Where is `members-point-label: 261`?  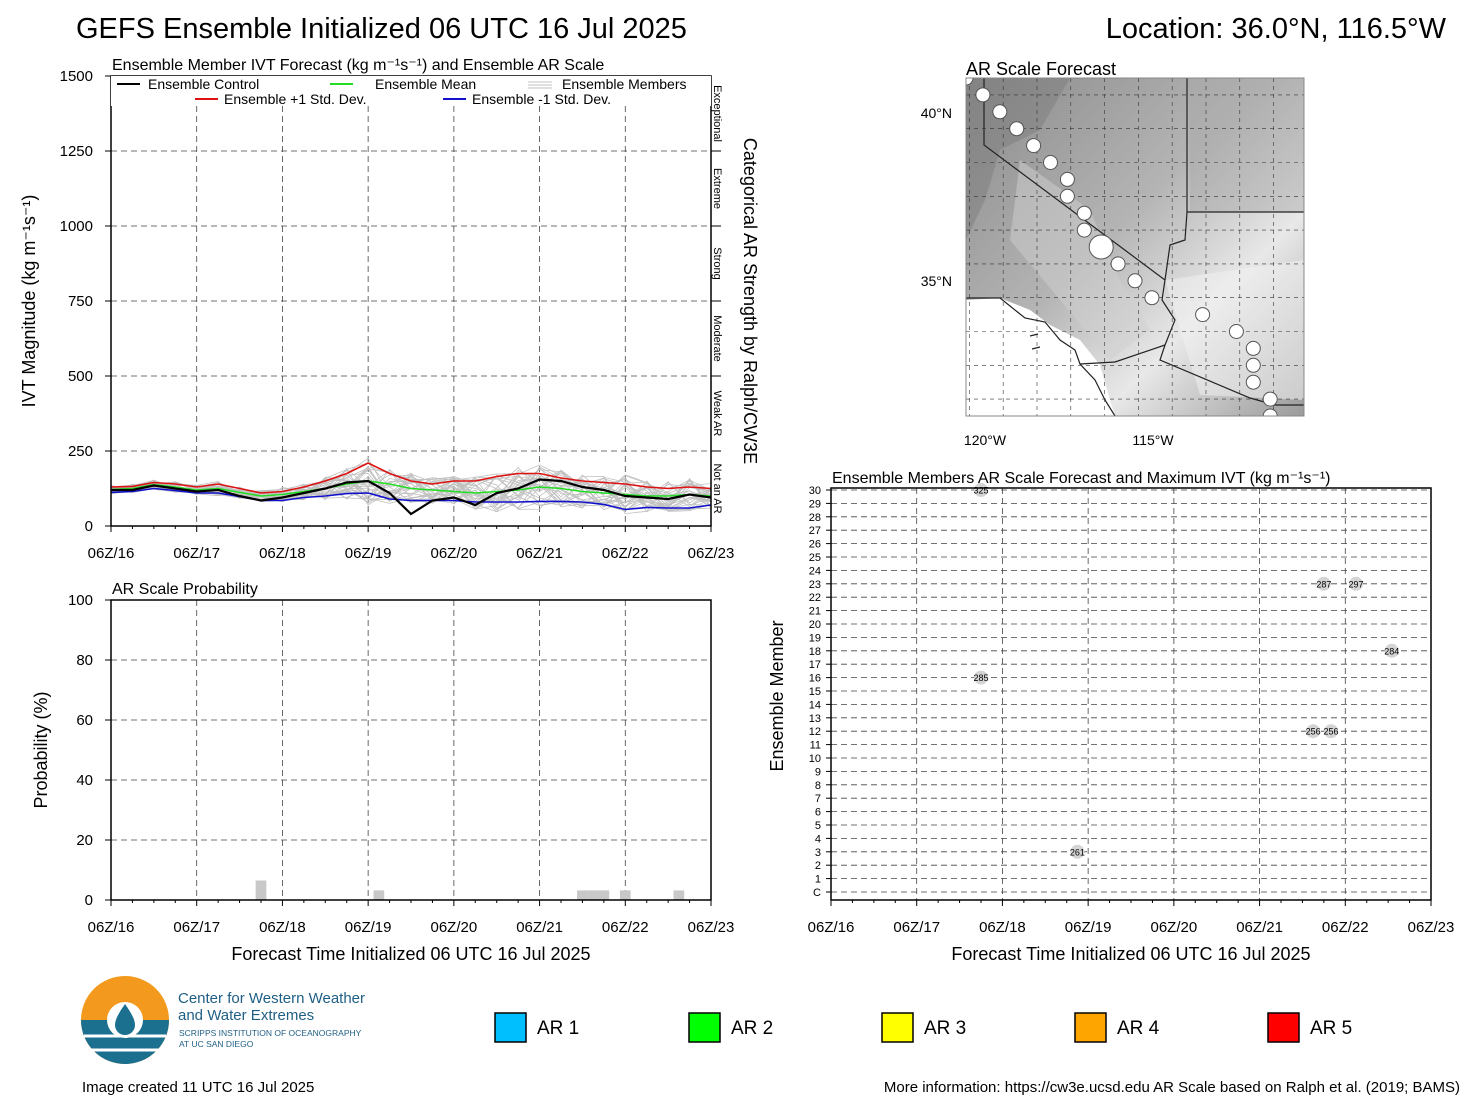 members-point-label: 261 is located at coordinates (1077, 852).